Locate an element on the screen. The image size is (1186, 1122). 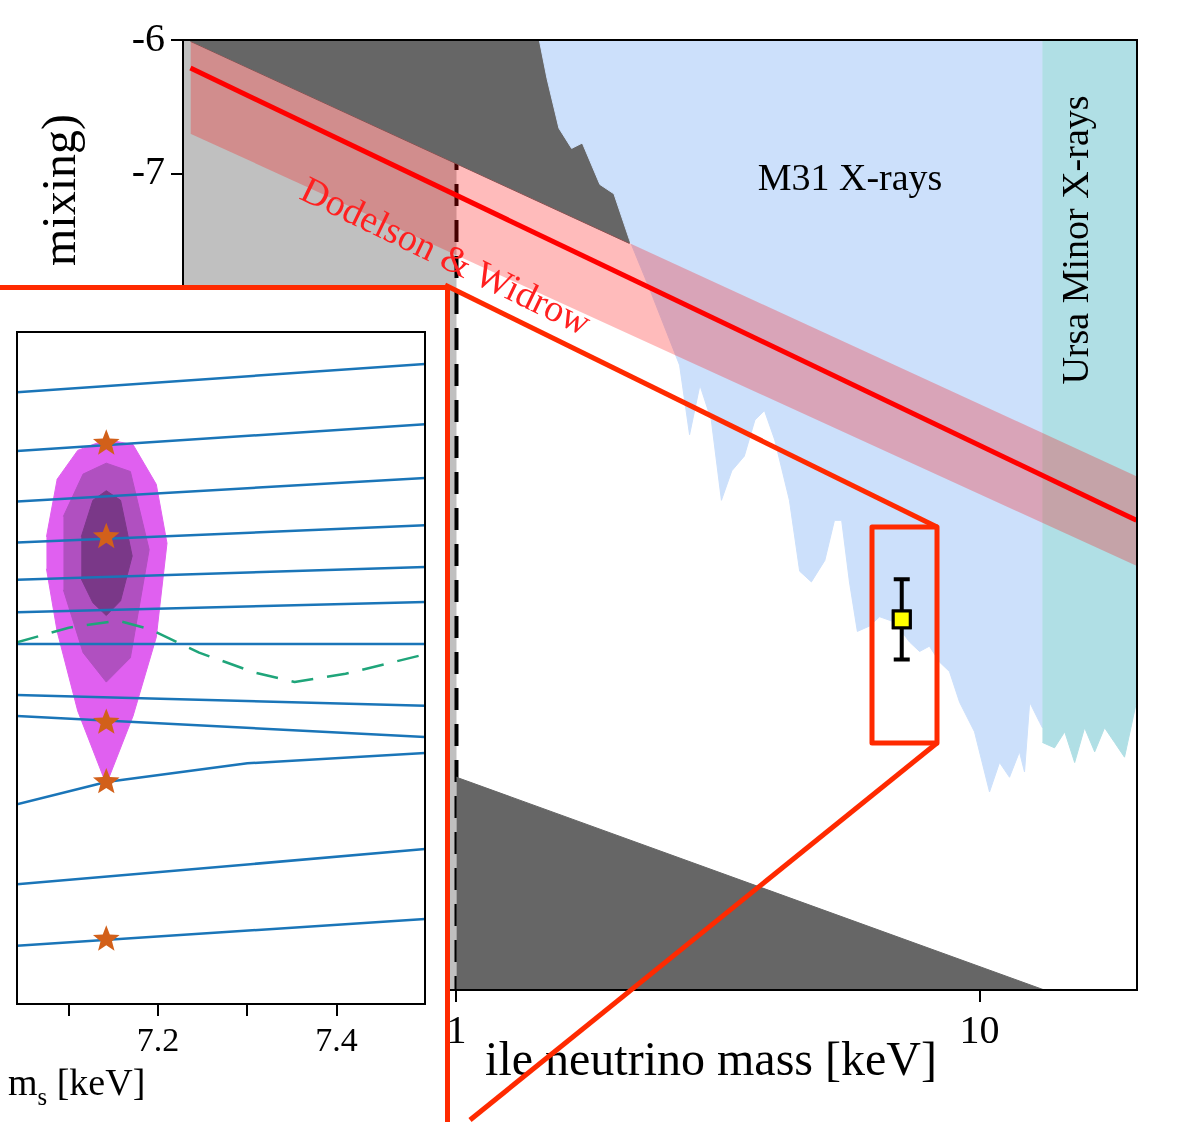
x-tick-label: 7.4 is located at coordinates (336, 1040).